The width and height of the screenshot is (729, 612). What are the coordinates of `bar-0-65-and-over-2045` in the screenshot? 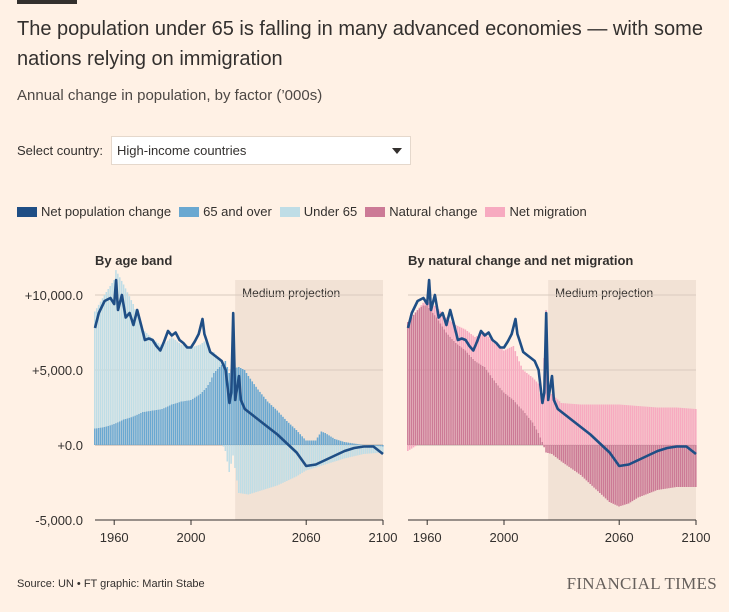 It's located at (277, 427).